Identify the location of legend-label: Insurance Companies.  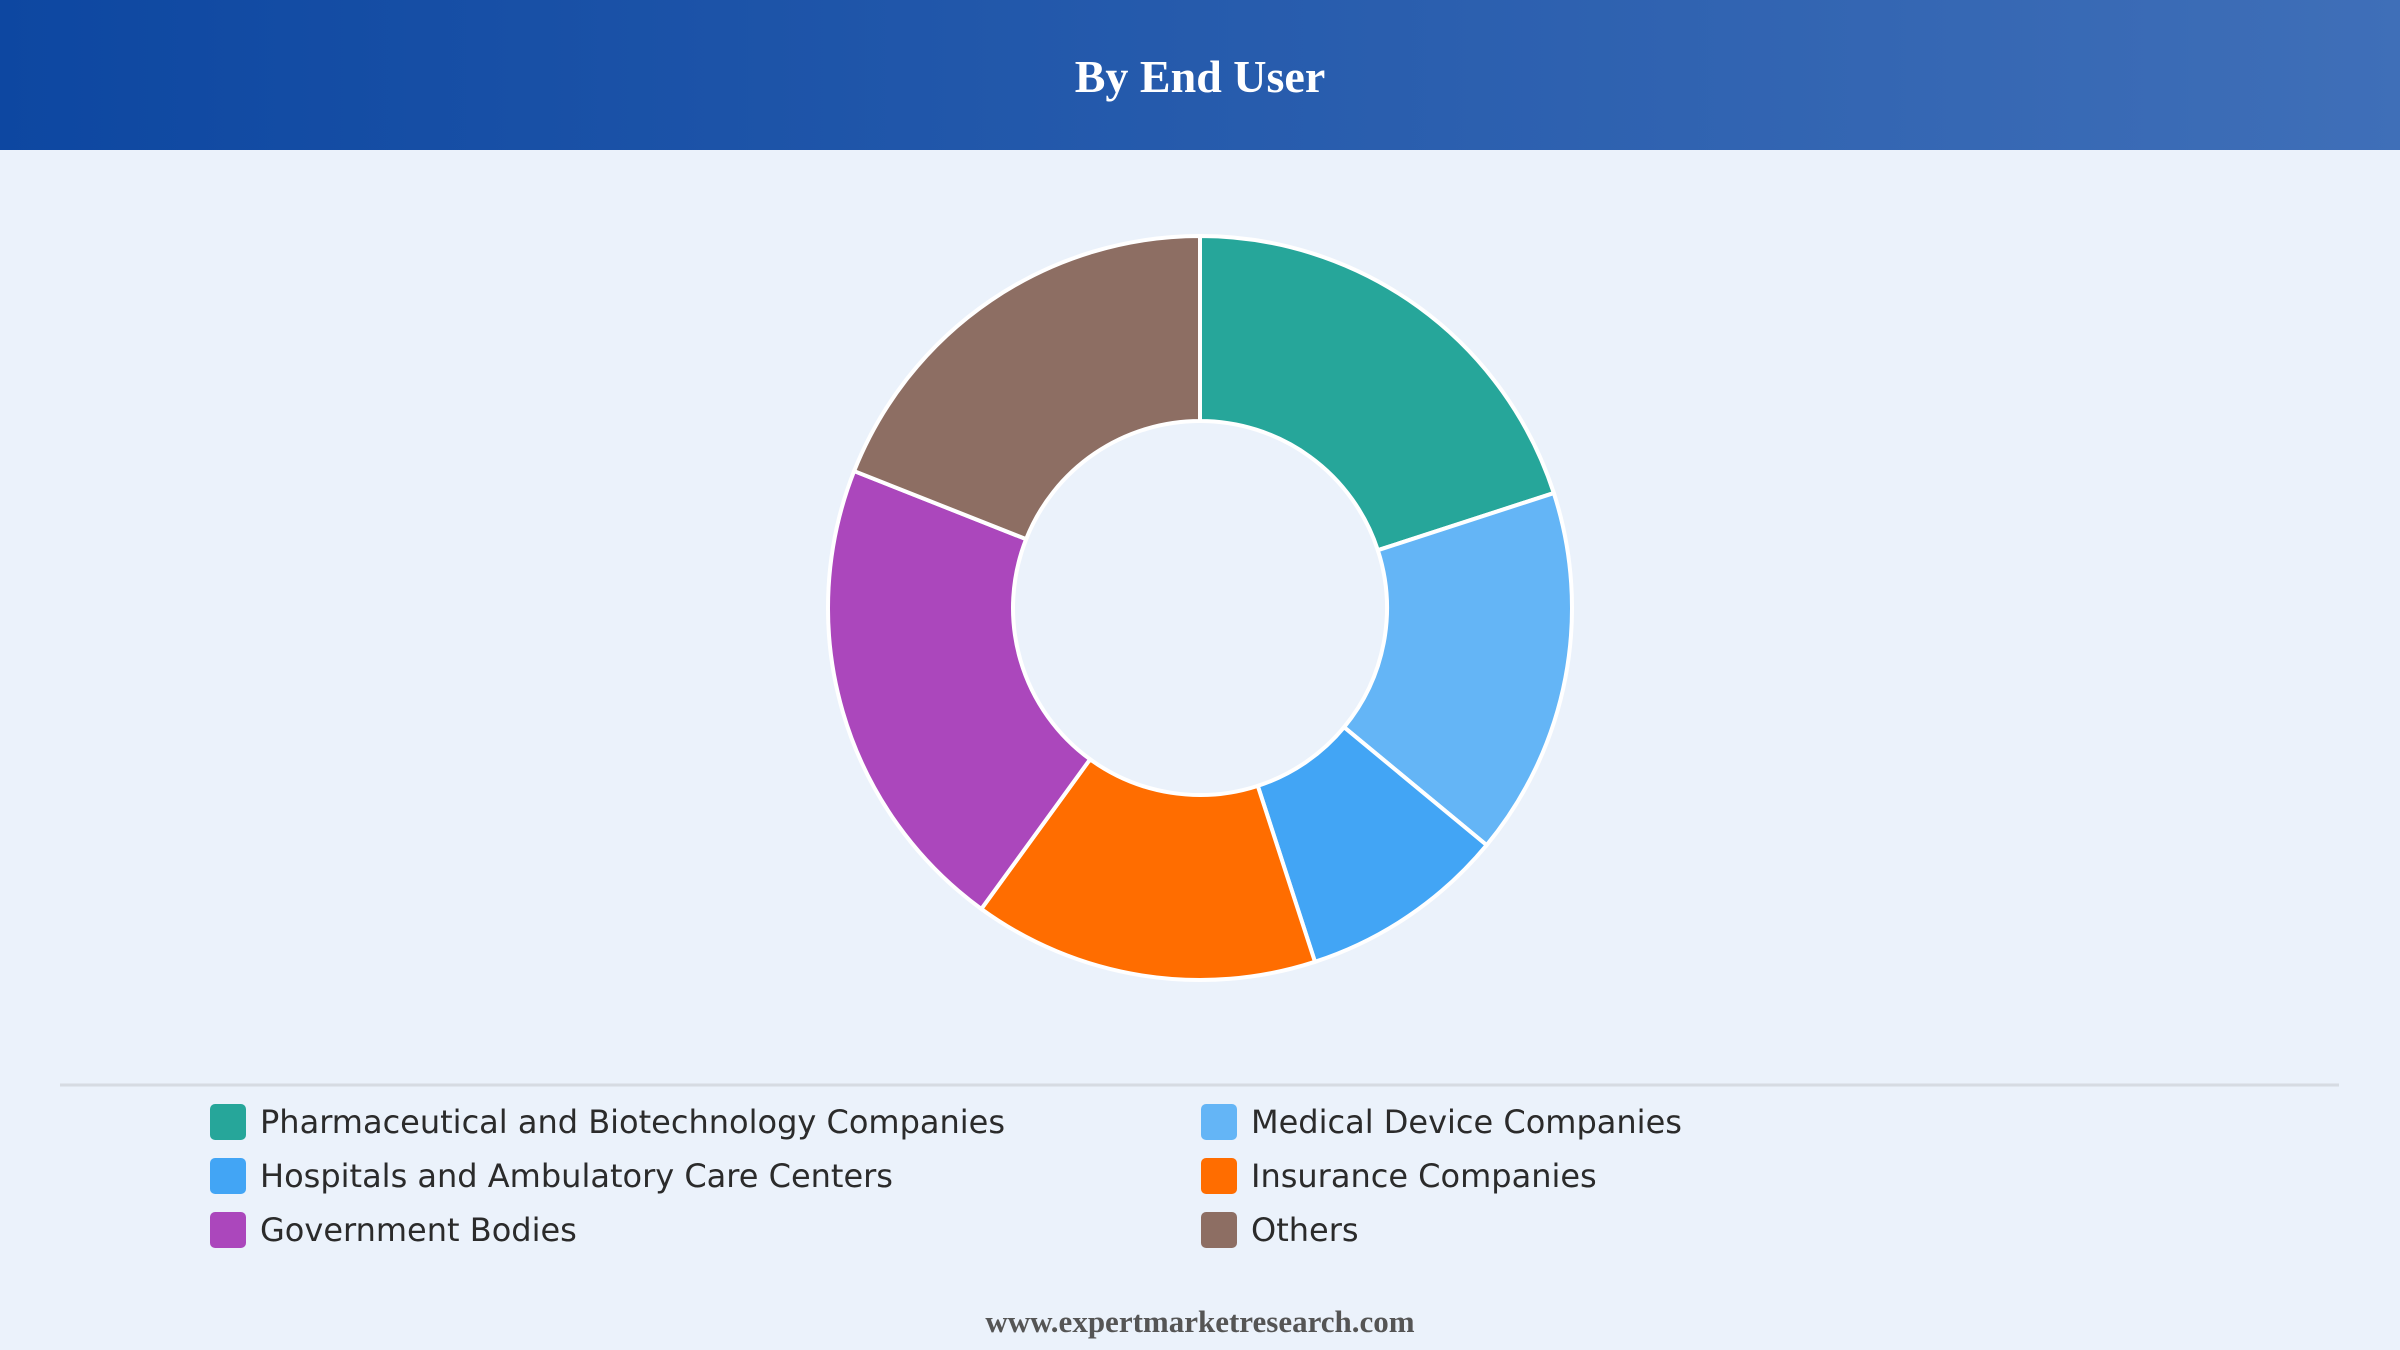
(1424, 1176).